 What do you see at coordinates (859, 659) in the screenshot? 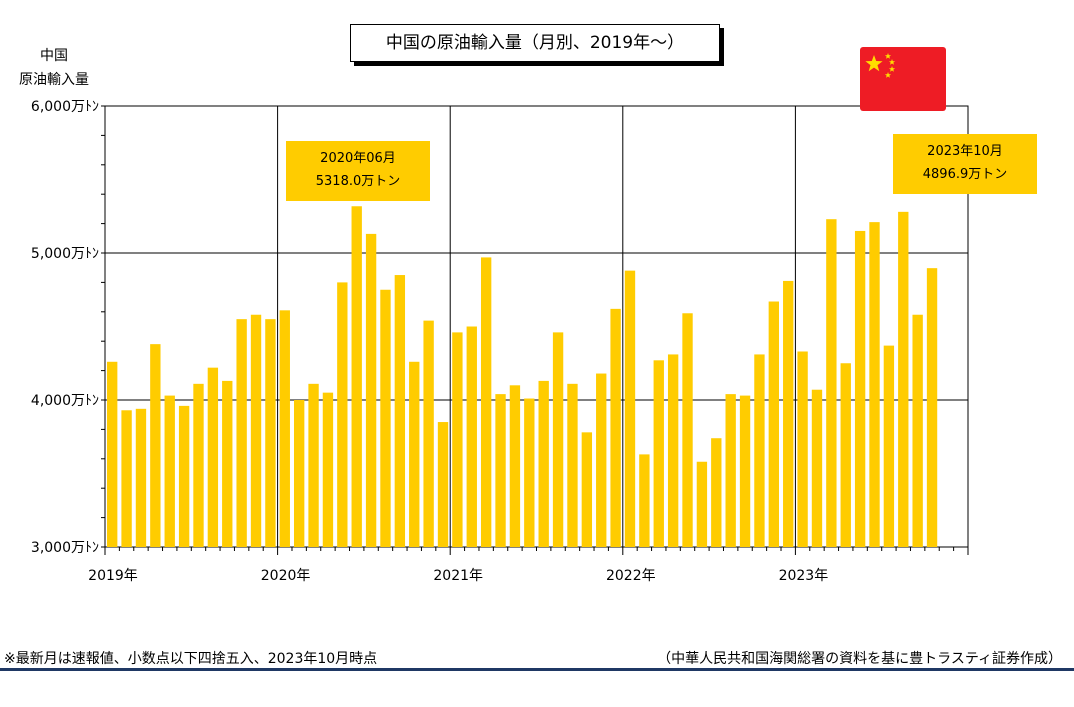
I see `footer-source: （中華人民共和国海関総署の資料を基に豊トラスティ証券作成）` at bounding box center [859, 659].